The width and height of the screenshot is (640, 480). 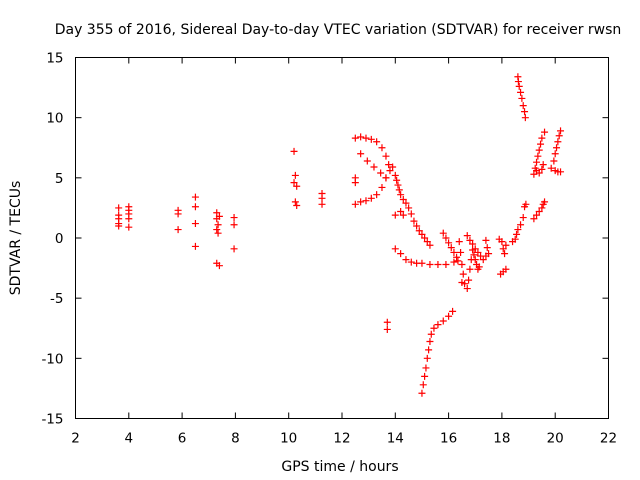 What do you see at coordinates (59, 239) in the screenshot?
I see `y-tick-label: 0` at bounding box center [59, 239].